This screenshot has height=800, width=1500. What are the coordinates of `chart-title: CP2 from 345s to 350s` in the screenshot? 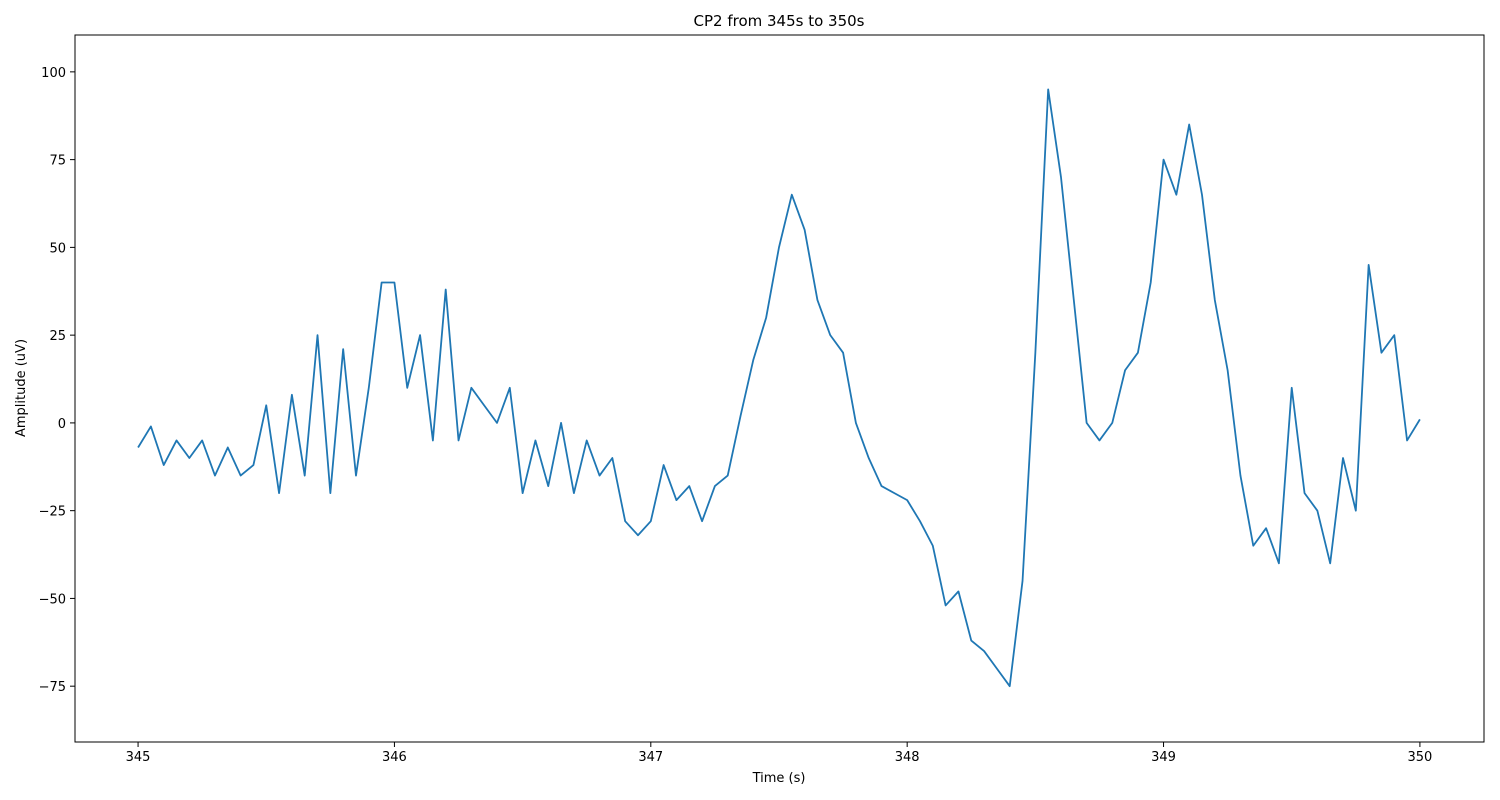 It's located at (779, 21).